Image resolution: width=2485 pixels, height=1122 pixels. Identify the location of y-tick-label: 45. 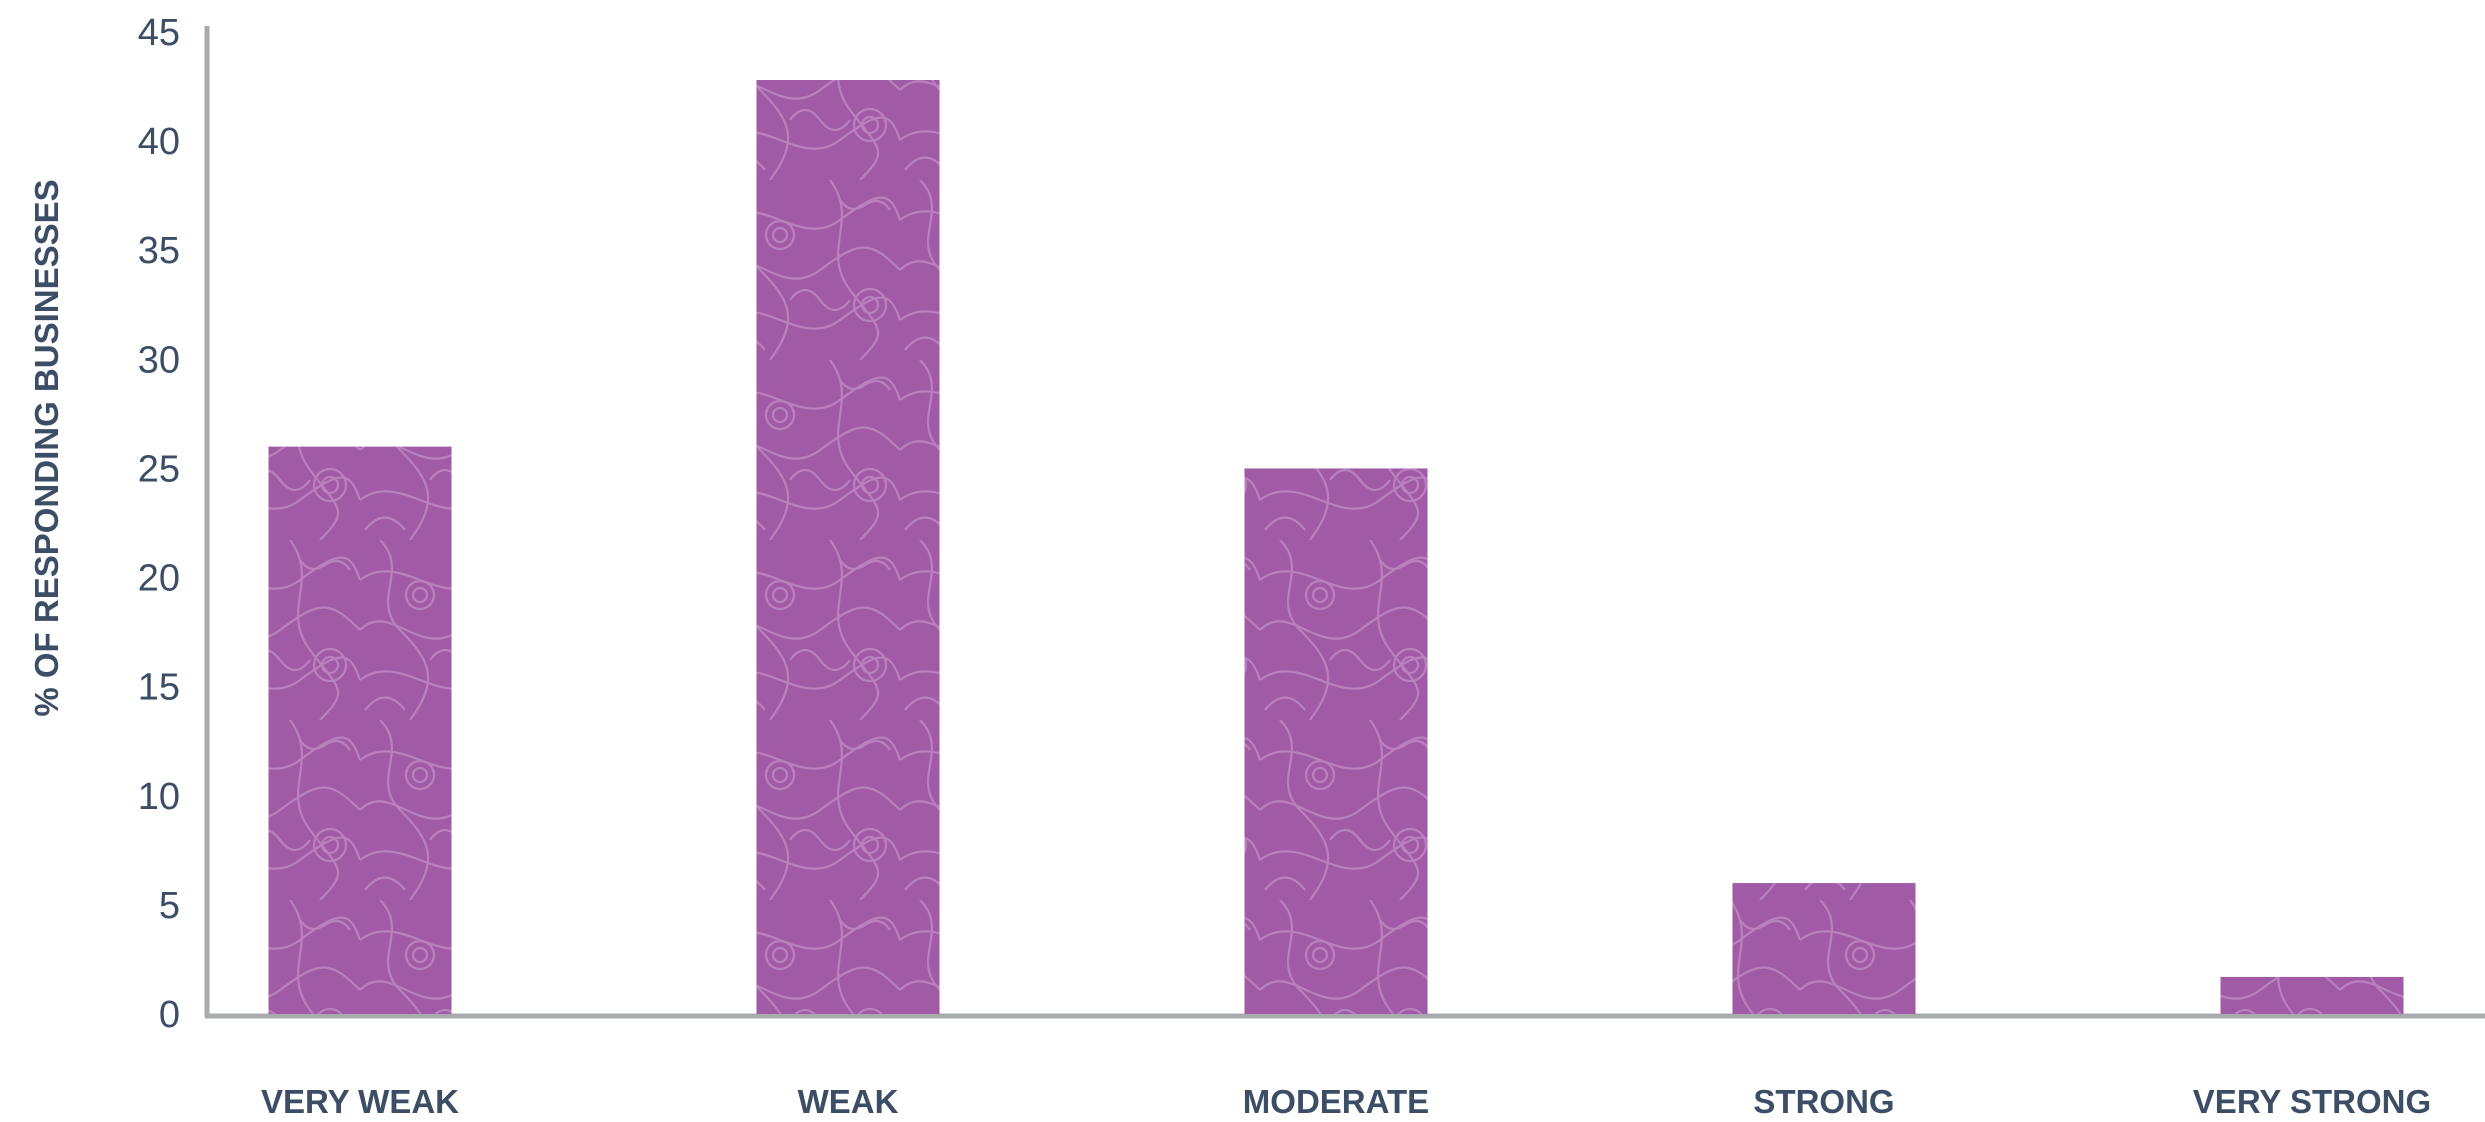
(159, 33).